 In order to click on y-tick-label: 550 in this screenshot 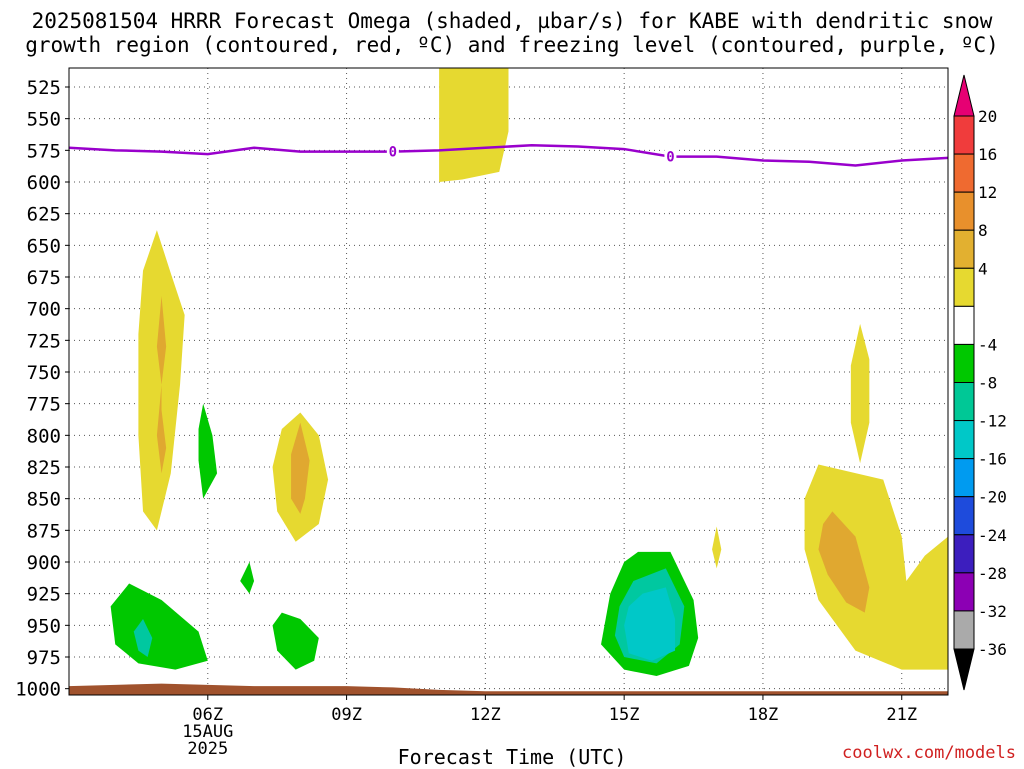, I will do `click(44, 120)`.